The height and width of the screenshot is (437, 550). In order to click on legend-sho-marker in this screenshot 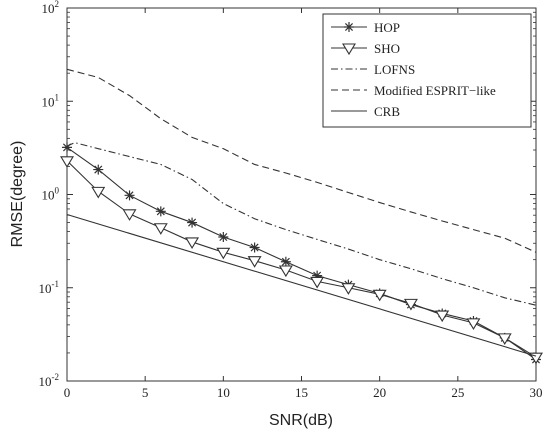, I will do `click(349, 49)`.